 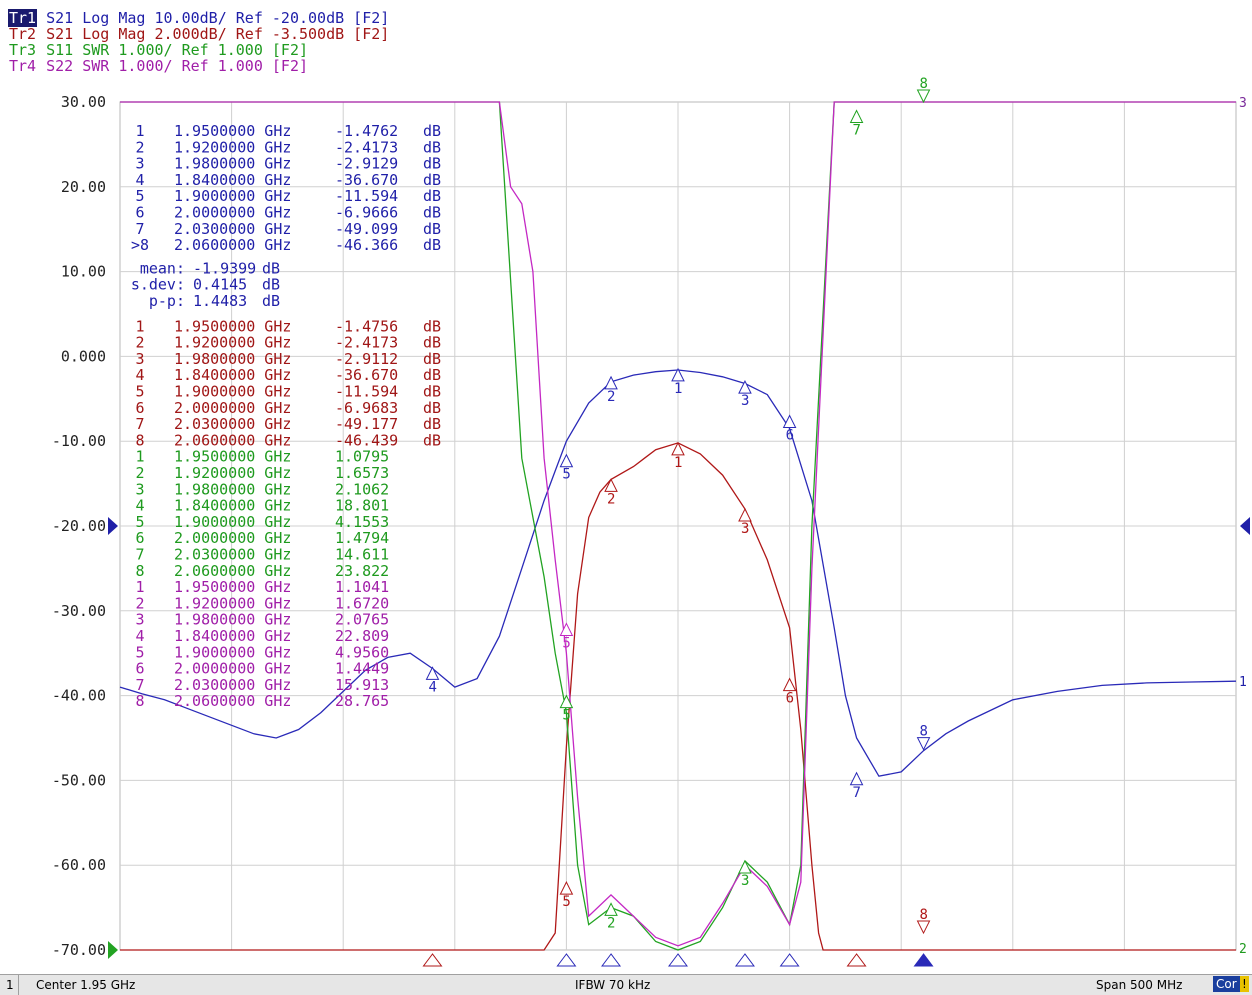 I want to click on correction-badge: Cor, so click(x=1226, y=984).